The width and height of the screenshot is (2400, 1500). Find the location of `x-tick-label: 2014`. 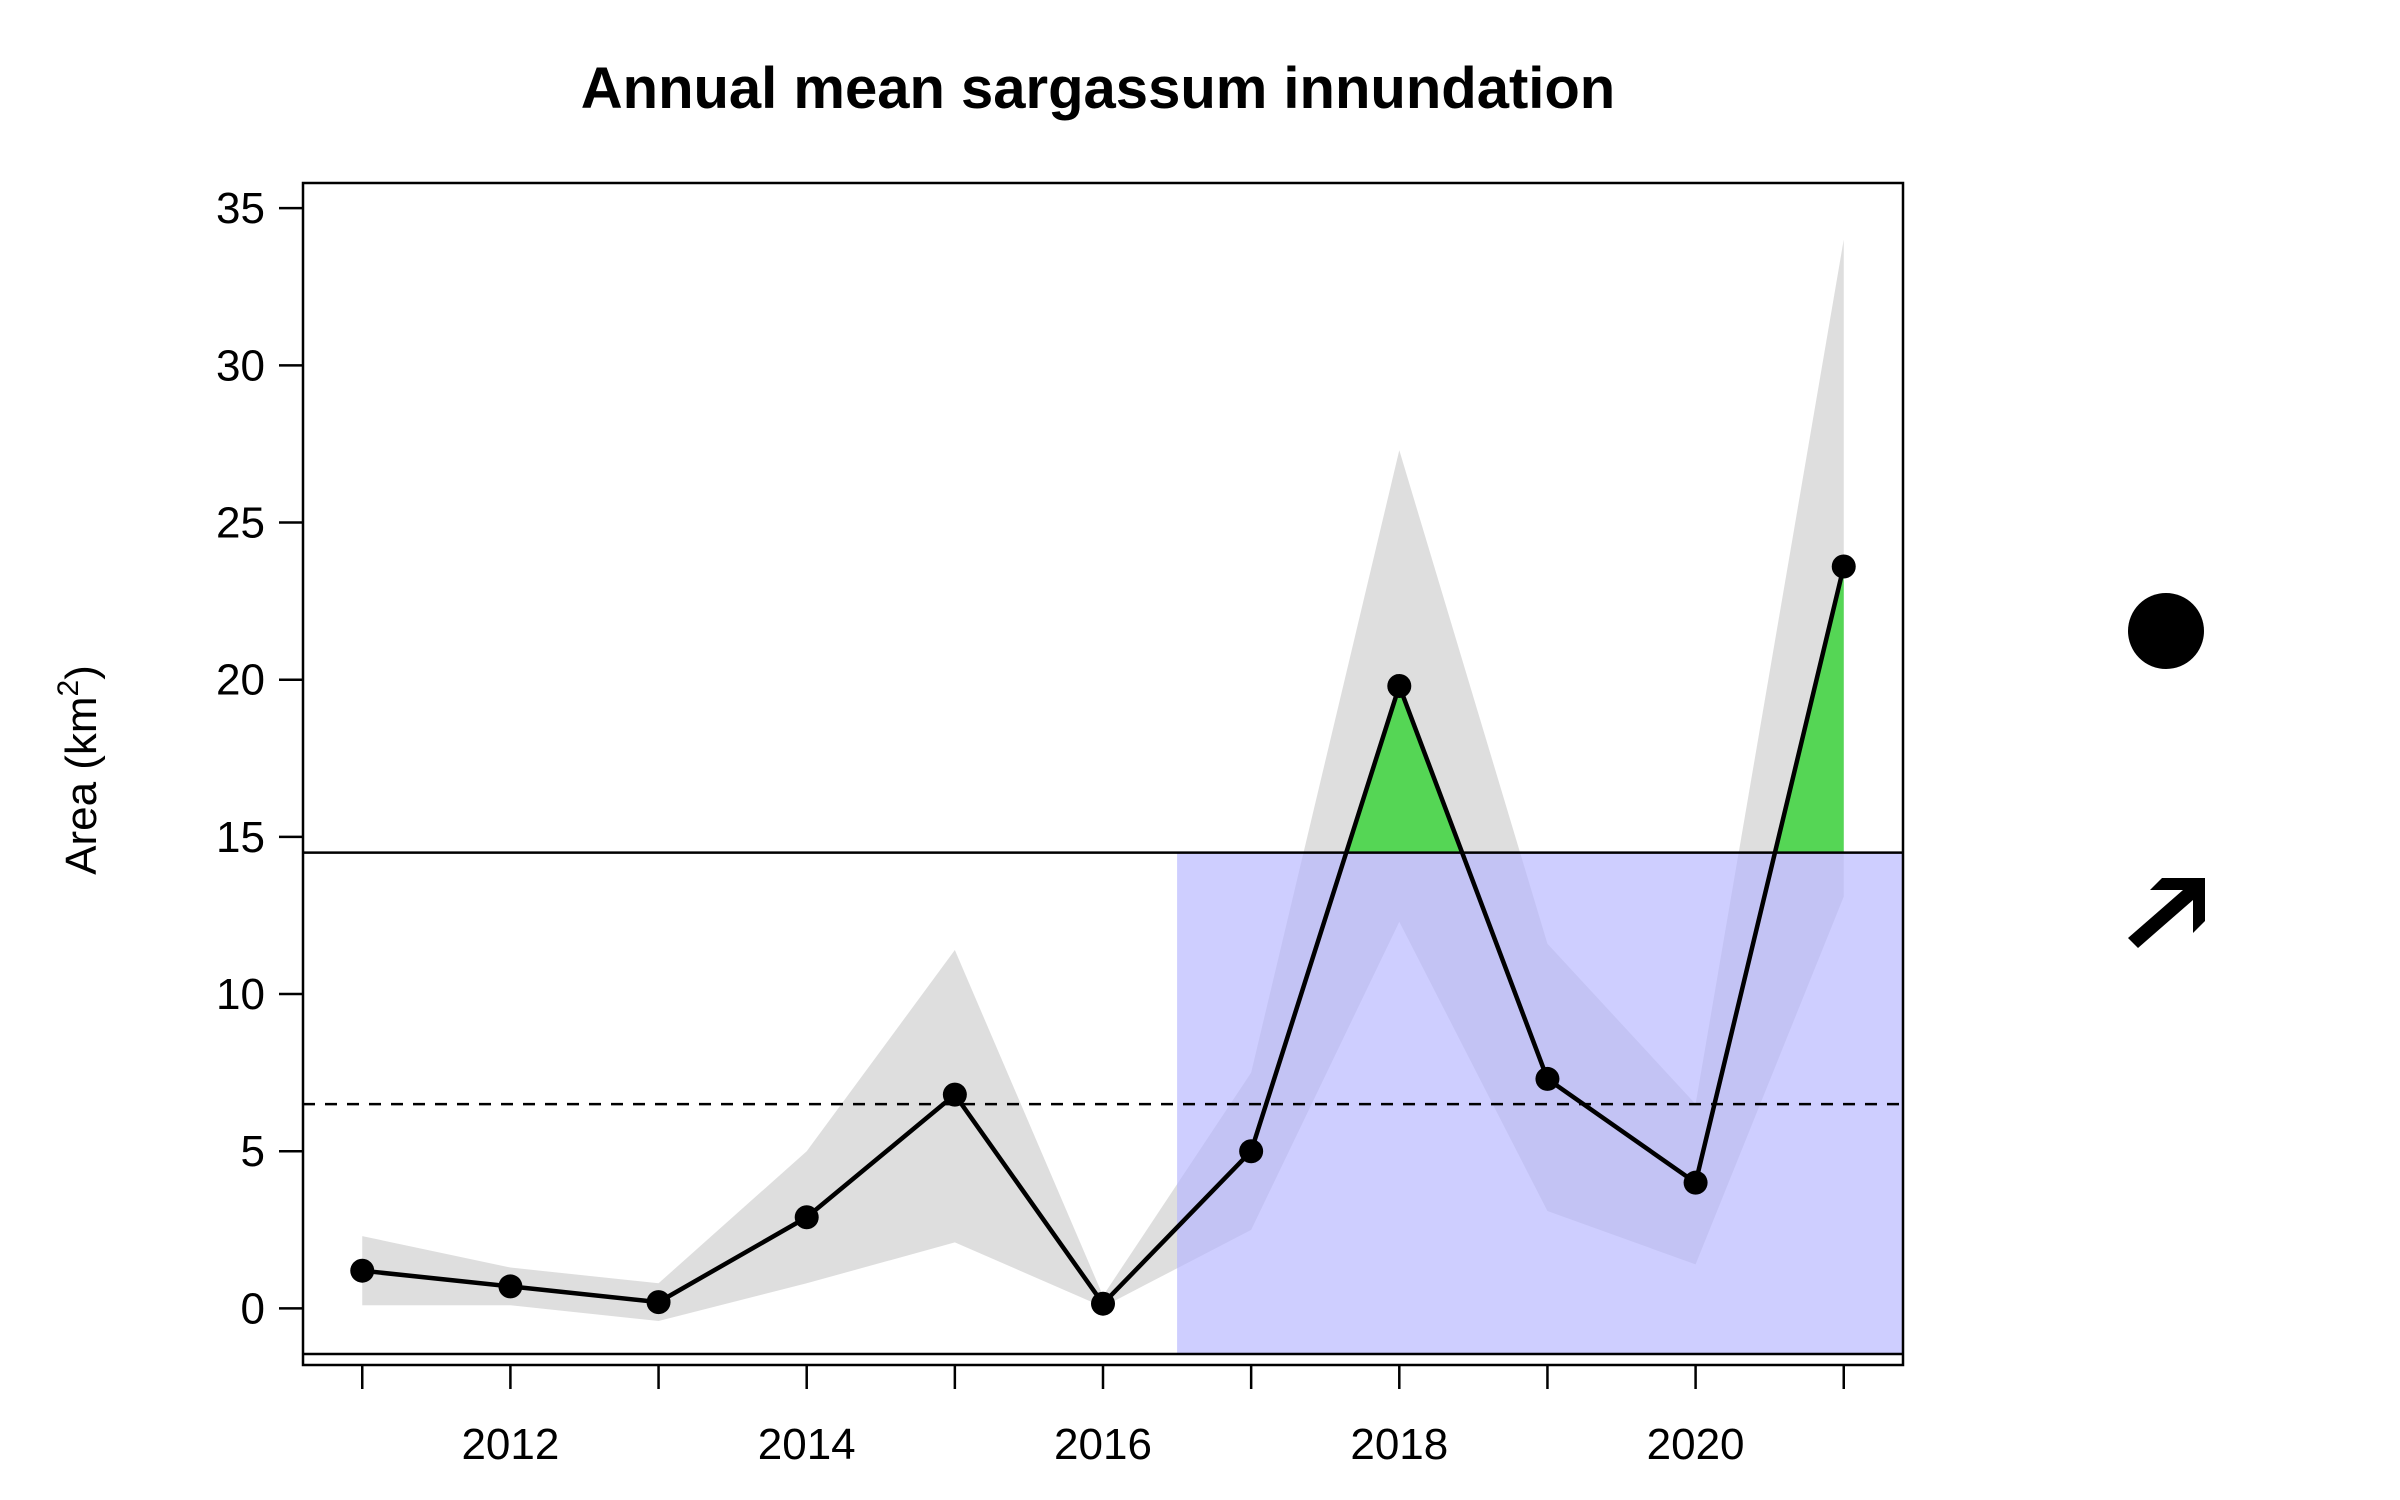

x-tick-label: 2014 is located at coordinates (807, 1444).